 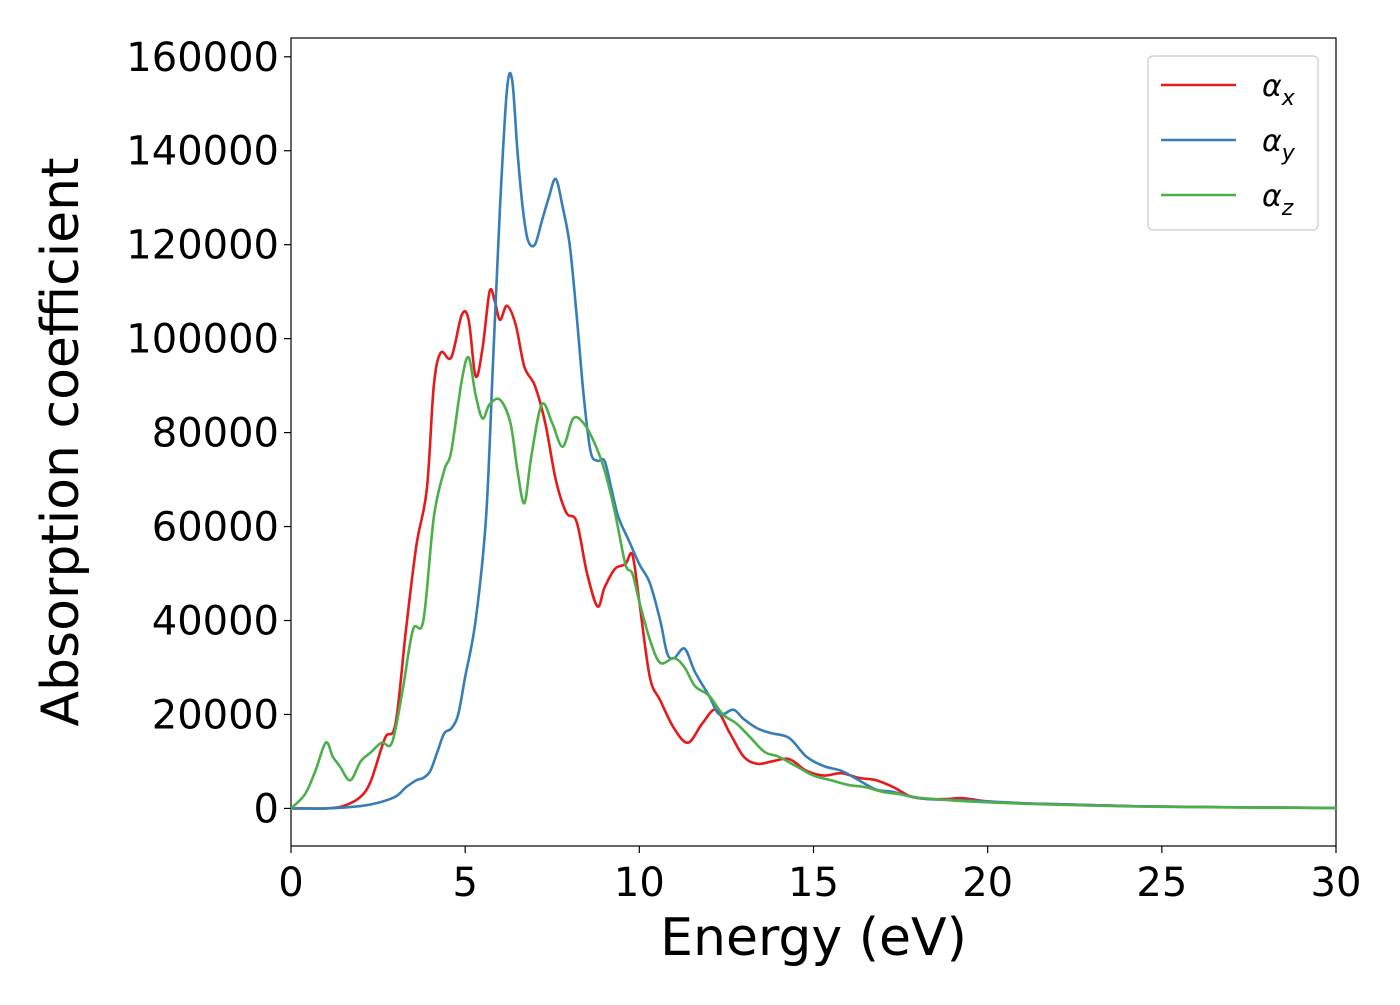 I want to click on x-tick-label: 20, so click(x=987, y=883).